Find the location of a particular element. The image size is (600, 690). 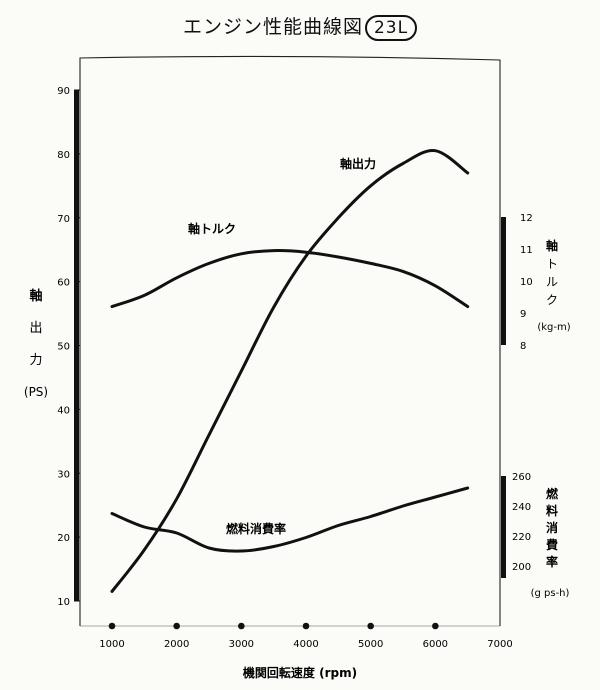

fuel-axis-label-char: 料 is located at coordinates (552, 510).